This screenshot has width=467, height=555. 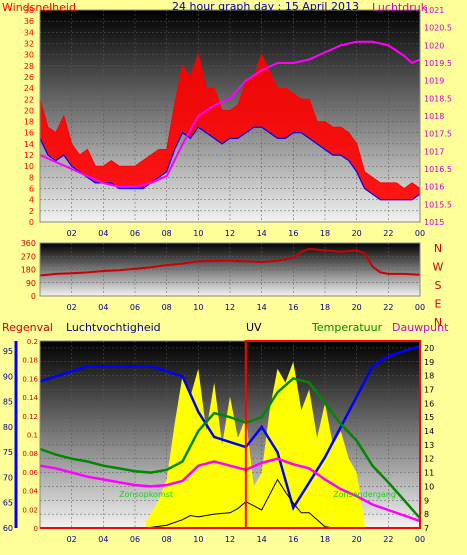 What do you see at coordinates (8, 528) in the screenshot?
I see `humidity-tick-label: 60` at bounding box center [8, 528].